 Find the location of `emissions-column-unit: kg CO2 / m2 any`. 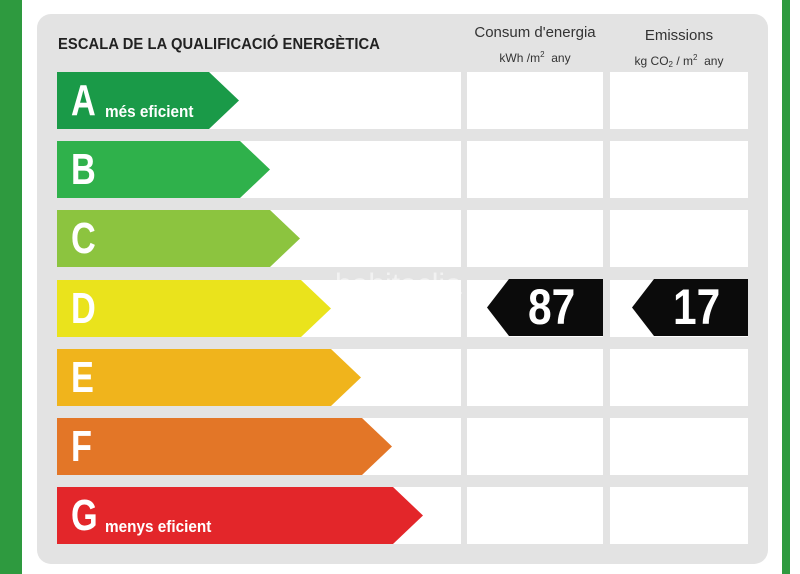

emissions-column-unit: kg CO2 / m2 any is located at coordinates (679, 61).